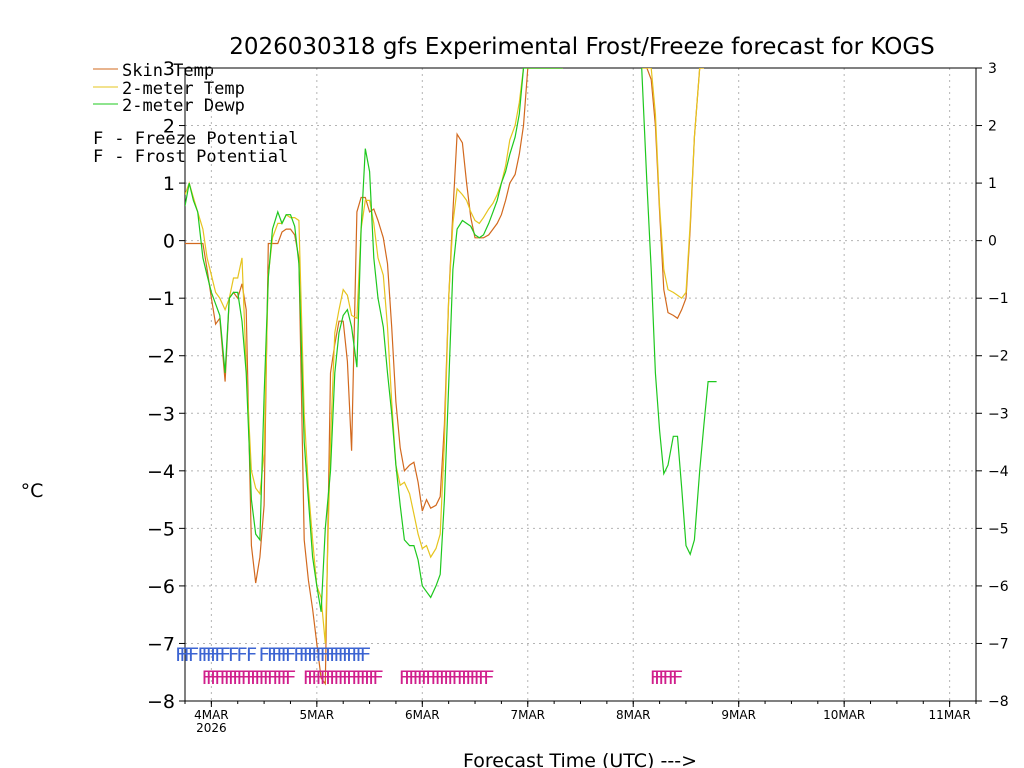 This screenshot has width=1024, height=768. Describe the element at coordinates (992, 69) in the screenshot. I see `y-tick-label-right: 3` at that location.